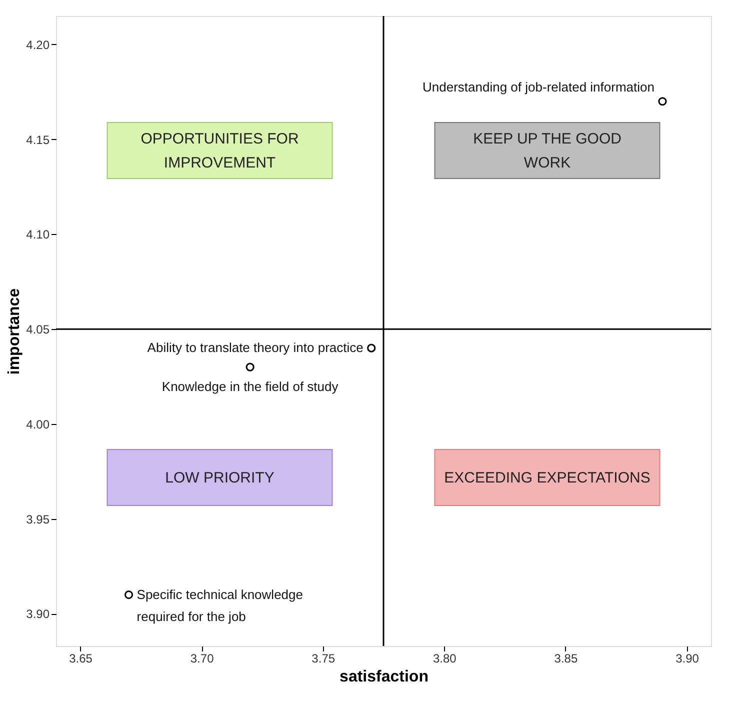 Image resolution: width=755 pixels, height=720 pixels. I want to click on annotation: Specific technical knowledge required for the job, so click(219, 605).